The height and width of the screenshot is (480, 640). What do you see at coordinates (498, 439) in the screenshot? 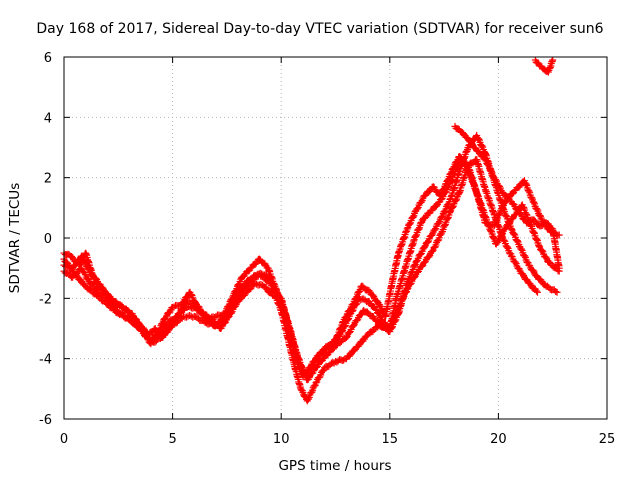
I see `x-tick-label: 20` at bounding box center [498, 439].